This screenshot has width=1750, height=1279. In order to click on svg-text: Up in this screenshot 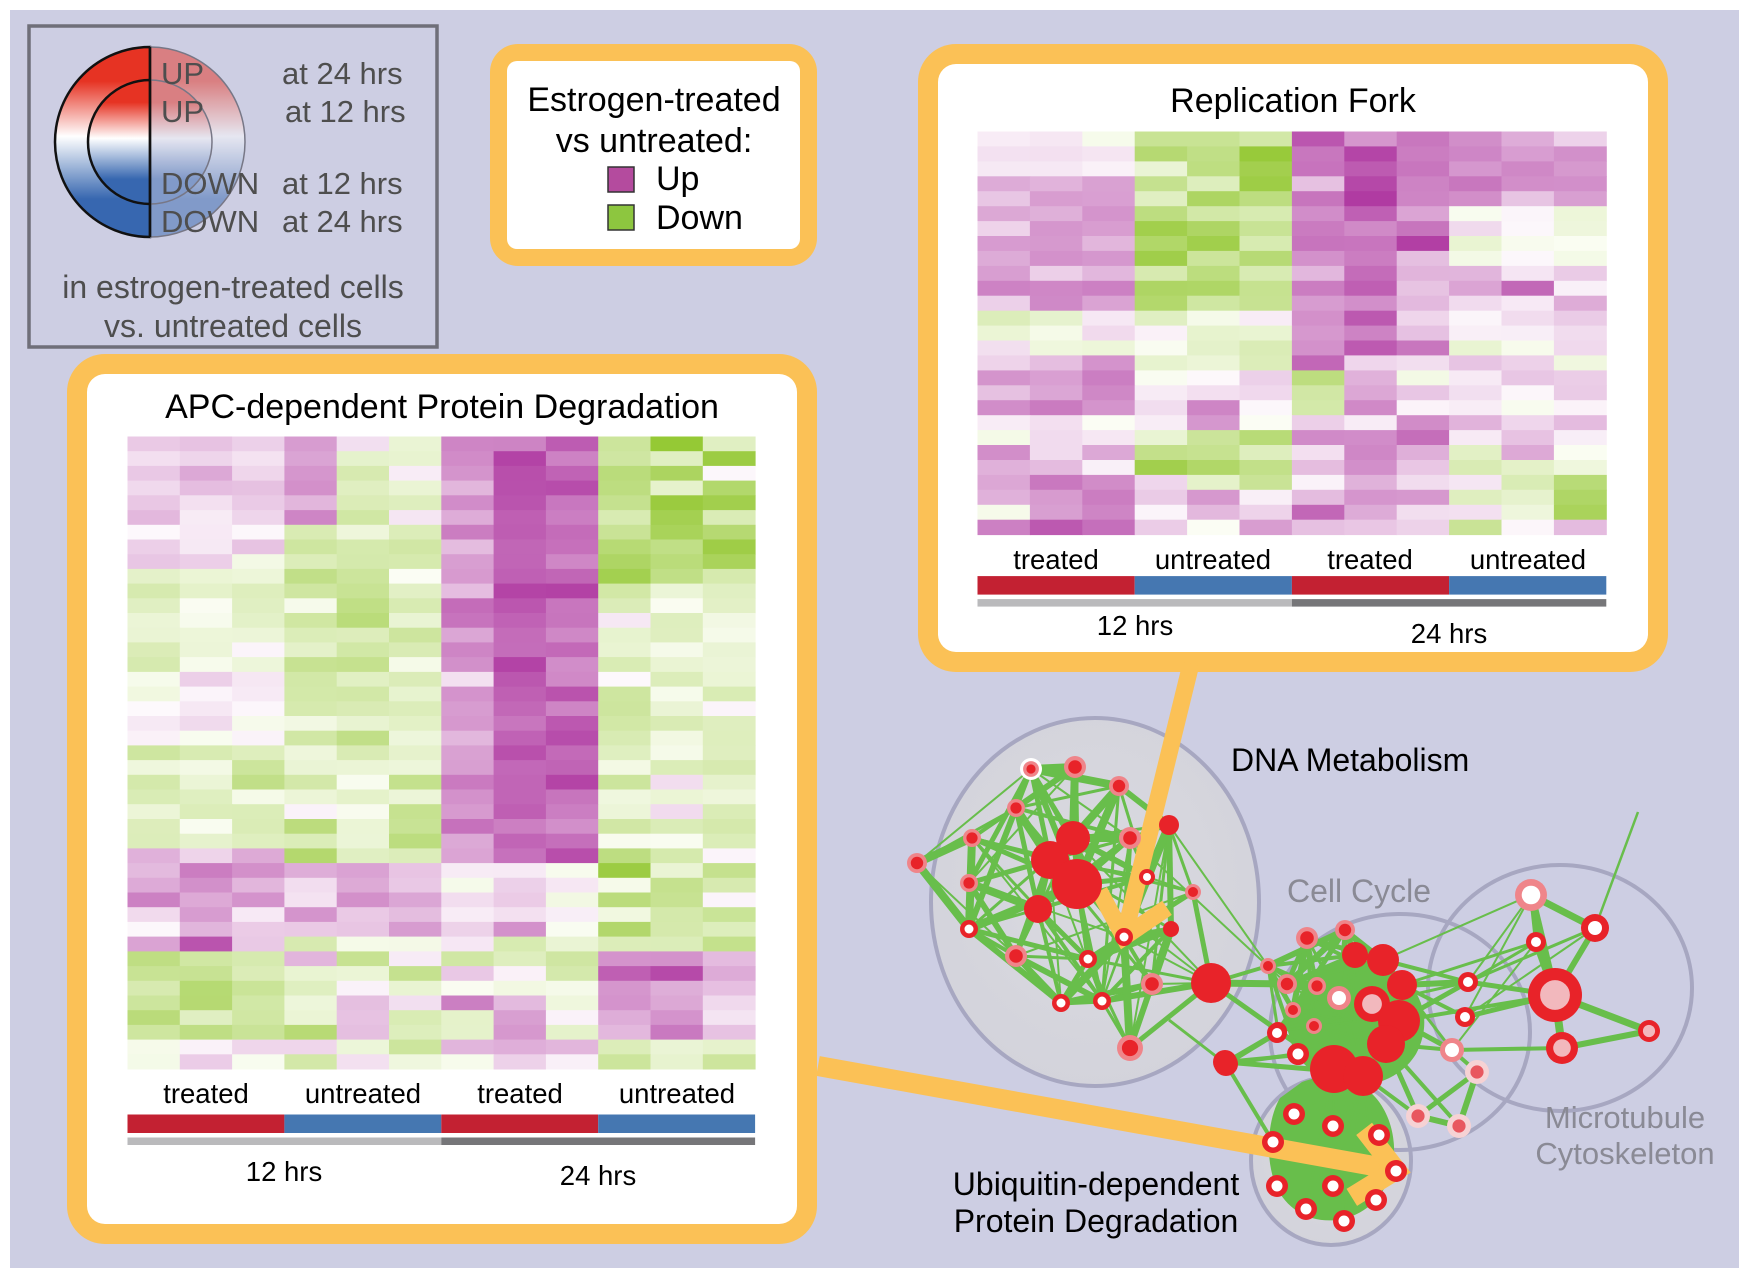, I will do `click(677, 179)`.